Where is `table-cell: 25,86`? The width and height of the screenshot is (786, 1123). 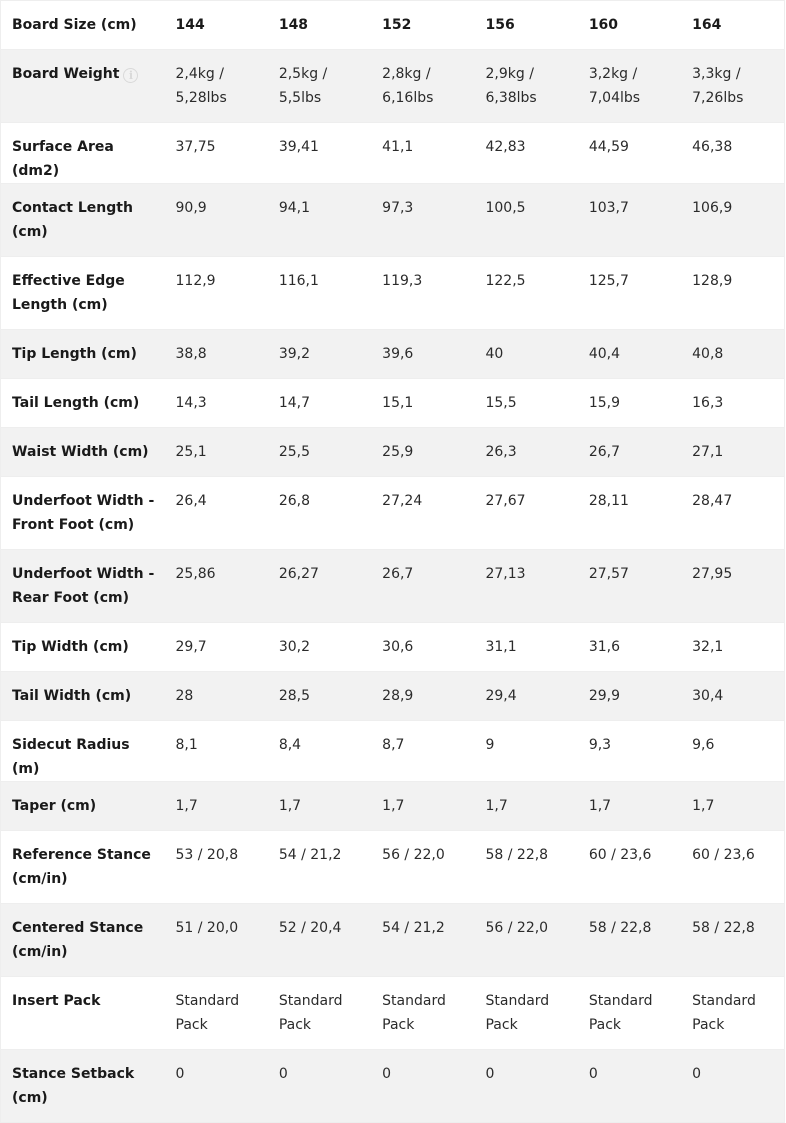
table-cell: 25,86 is located at coordinates (216, 586).